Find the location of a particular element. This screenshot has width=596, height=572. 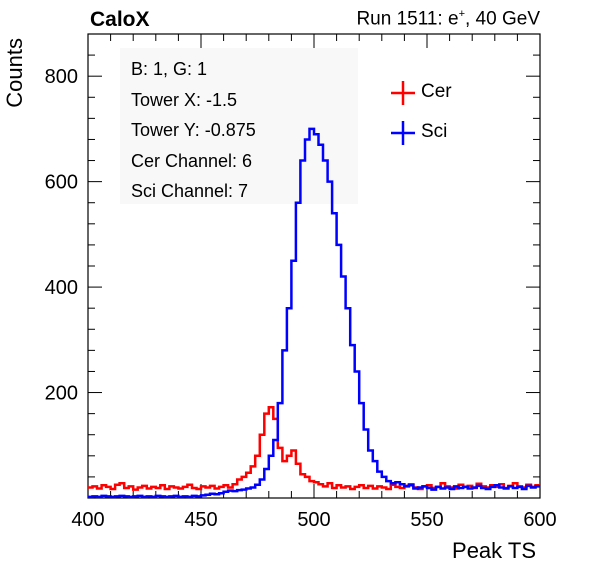

x-axis-label: Peak TS is located at coordinates (494, 550).